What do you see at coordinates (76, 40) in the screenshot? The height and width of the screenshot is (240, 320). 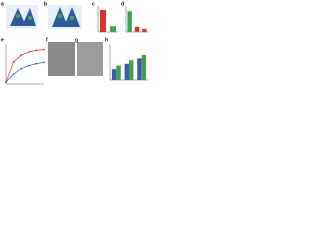 I see `panel-label: g` at bounding box center [76, 40].